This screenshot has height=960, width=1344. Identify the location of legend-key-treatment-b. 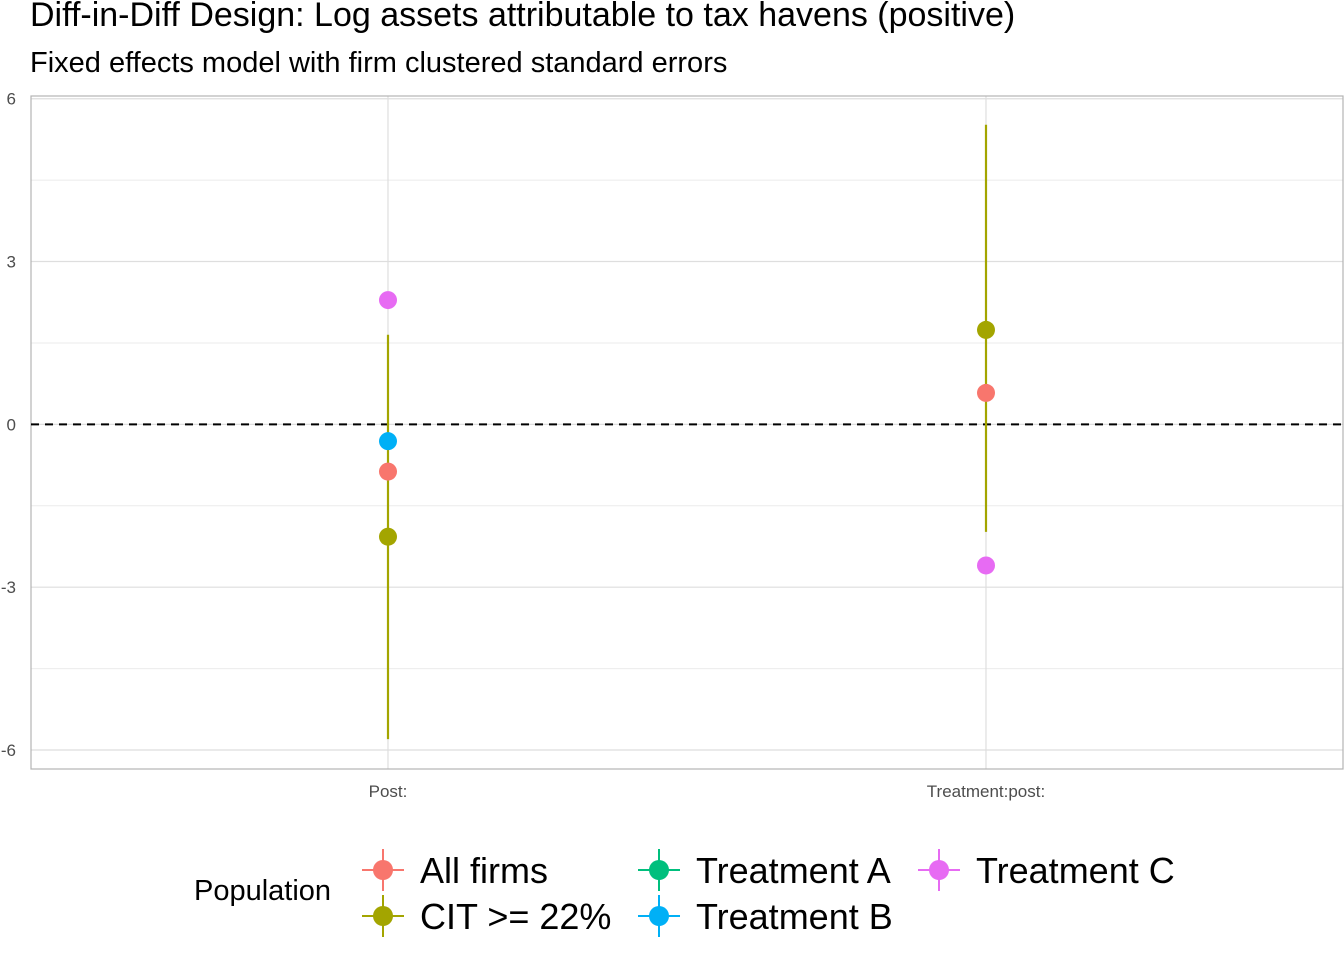
(659, 916).